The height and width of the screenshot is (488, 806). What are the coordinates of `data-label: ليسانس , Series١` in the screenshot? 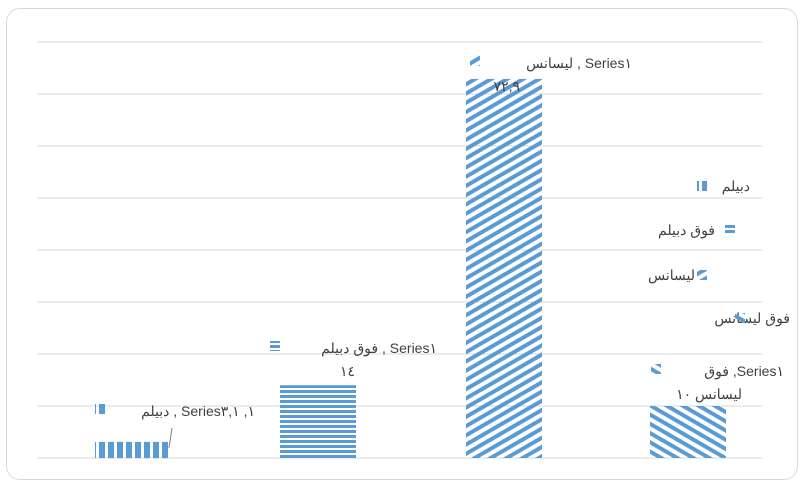 It's located at (579, 63).